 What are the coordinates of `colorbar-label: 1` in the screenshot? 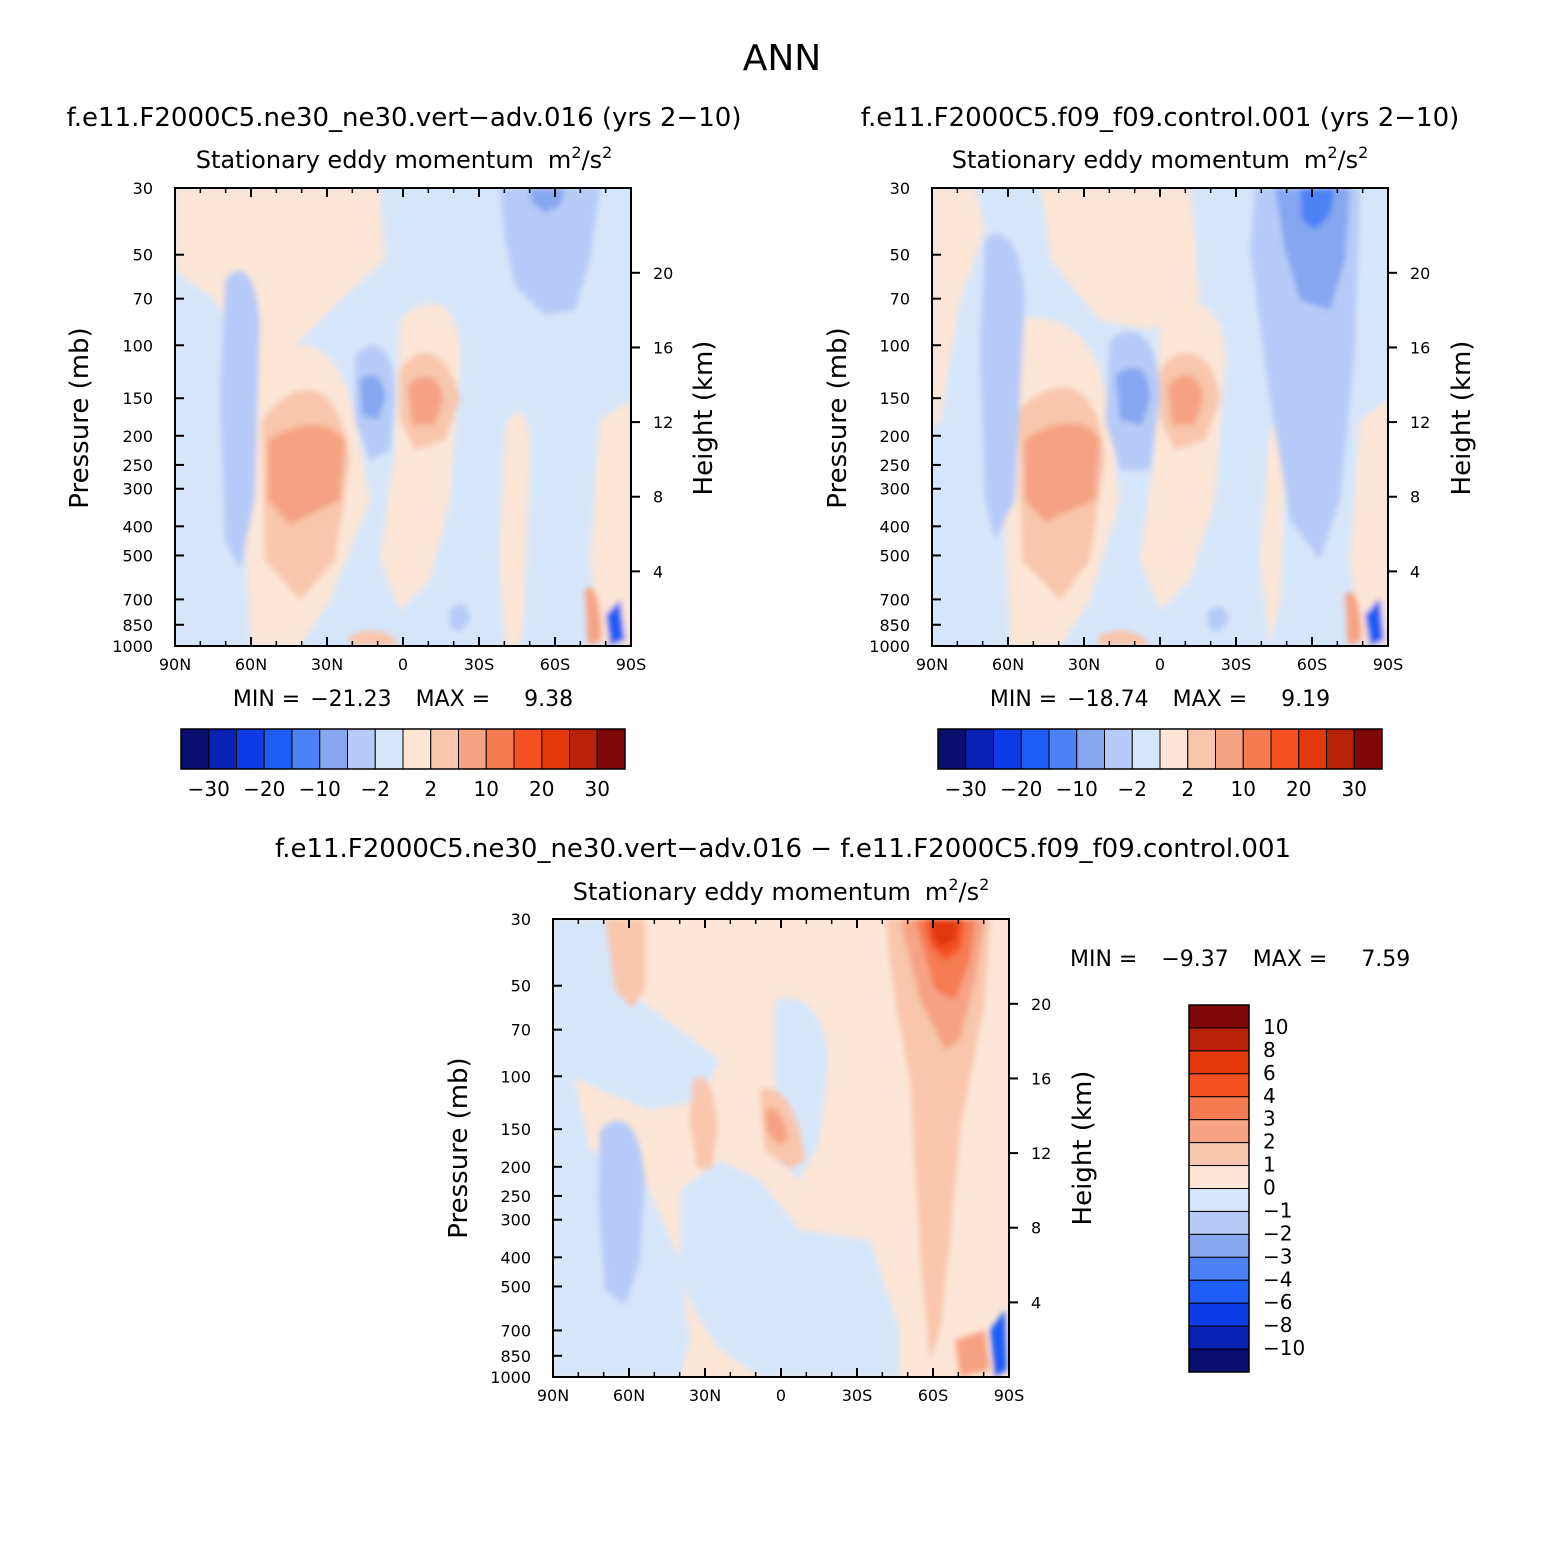 It's located at (1269, 1165).